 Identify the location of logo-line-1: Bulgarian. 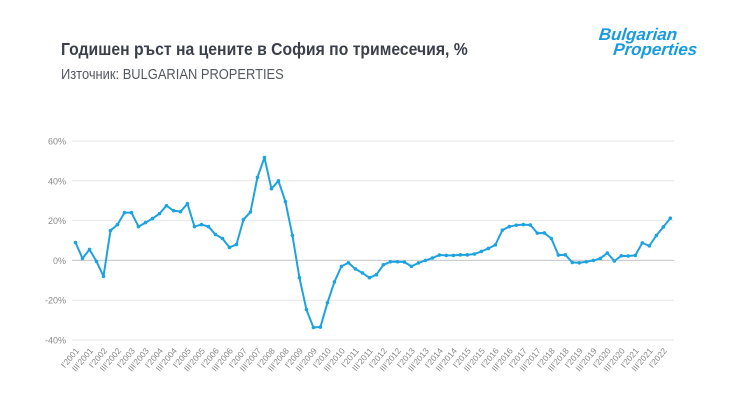
(638, 34).